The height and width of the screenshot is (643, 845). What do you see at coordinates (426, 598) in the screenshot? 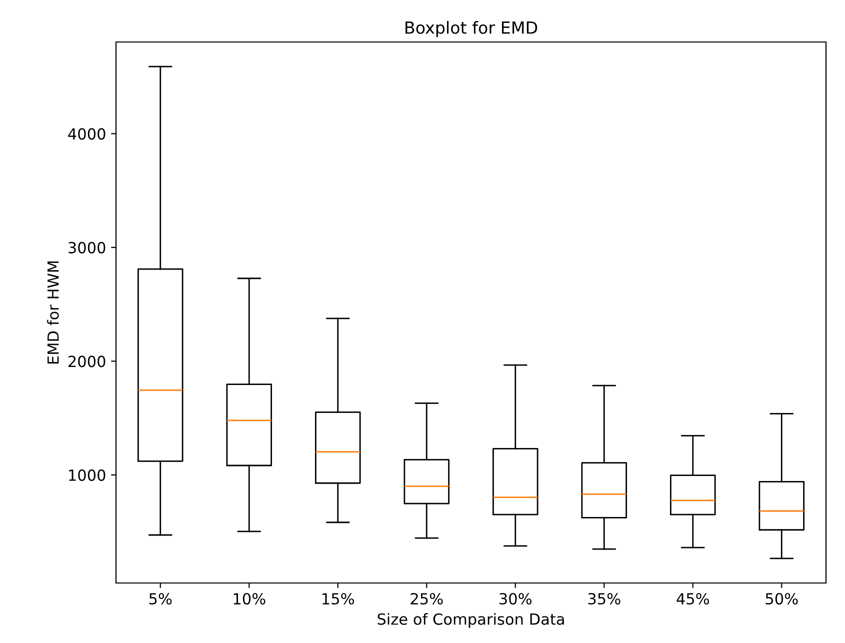
I see `x-tick-label: 25%` at bounding box center [426, 598].